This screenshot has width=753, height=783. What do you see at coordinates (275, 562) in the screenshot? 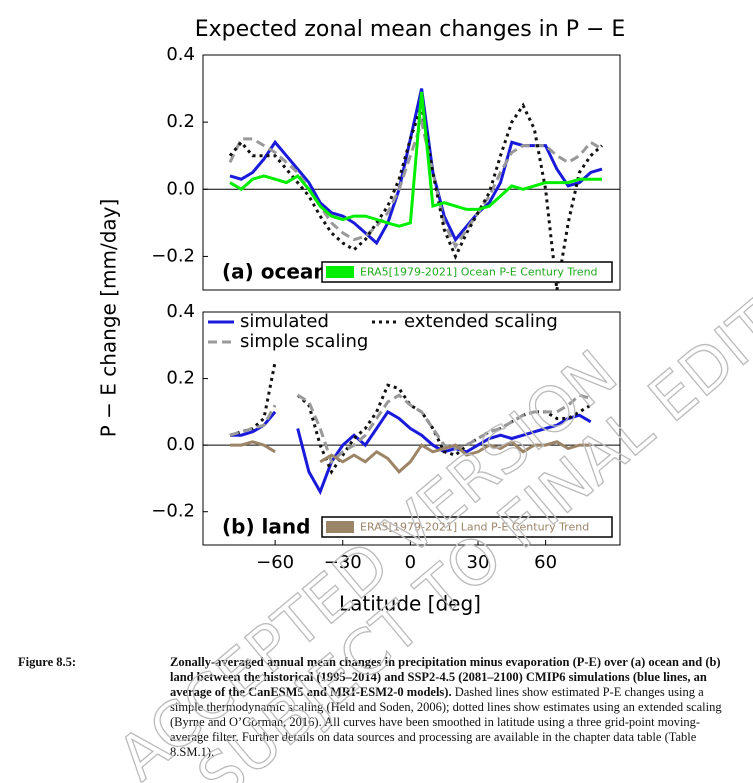
I see `x-tick-label: −60` at bounding box center [275, 562].